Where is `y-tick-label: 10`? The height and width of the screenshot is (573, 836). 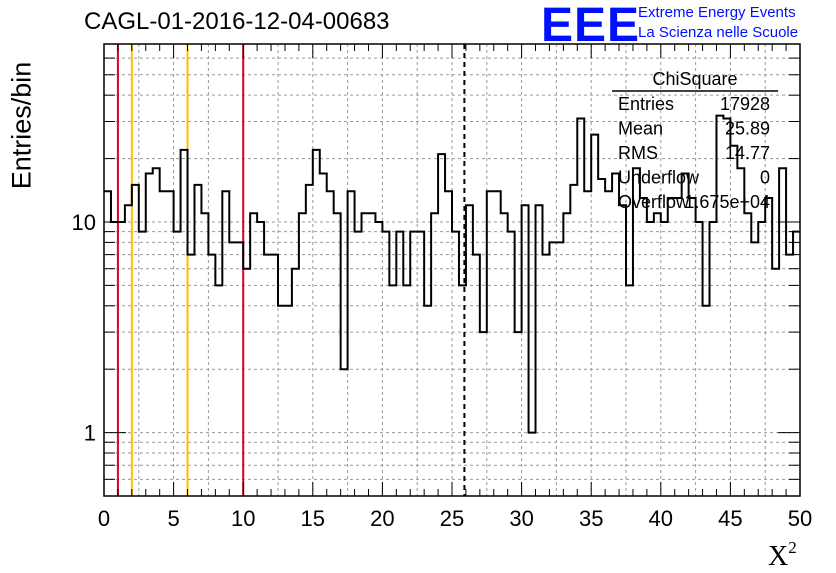
y-tick-label: 10 is located at coordinates (84, 222).